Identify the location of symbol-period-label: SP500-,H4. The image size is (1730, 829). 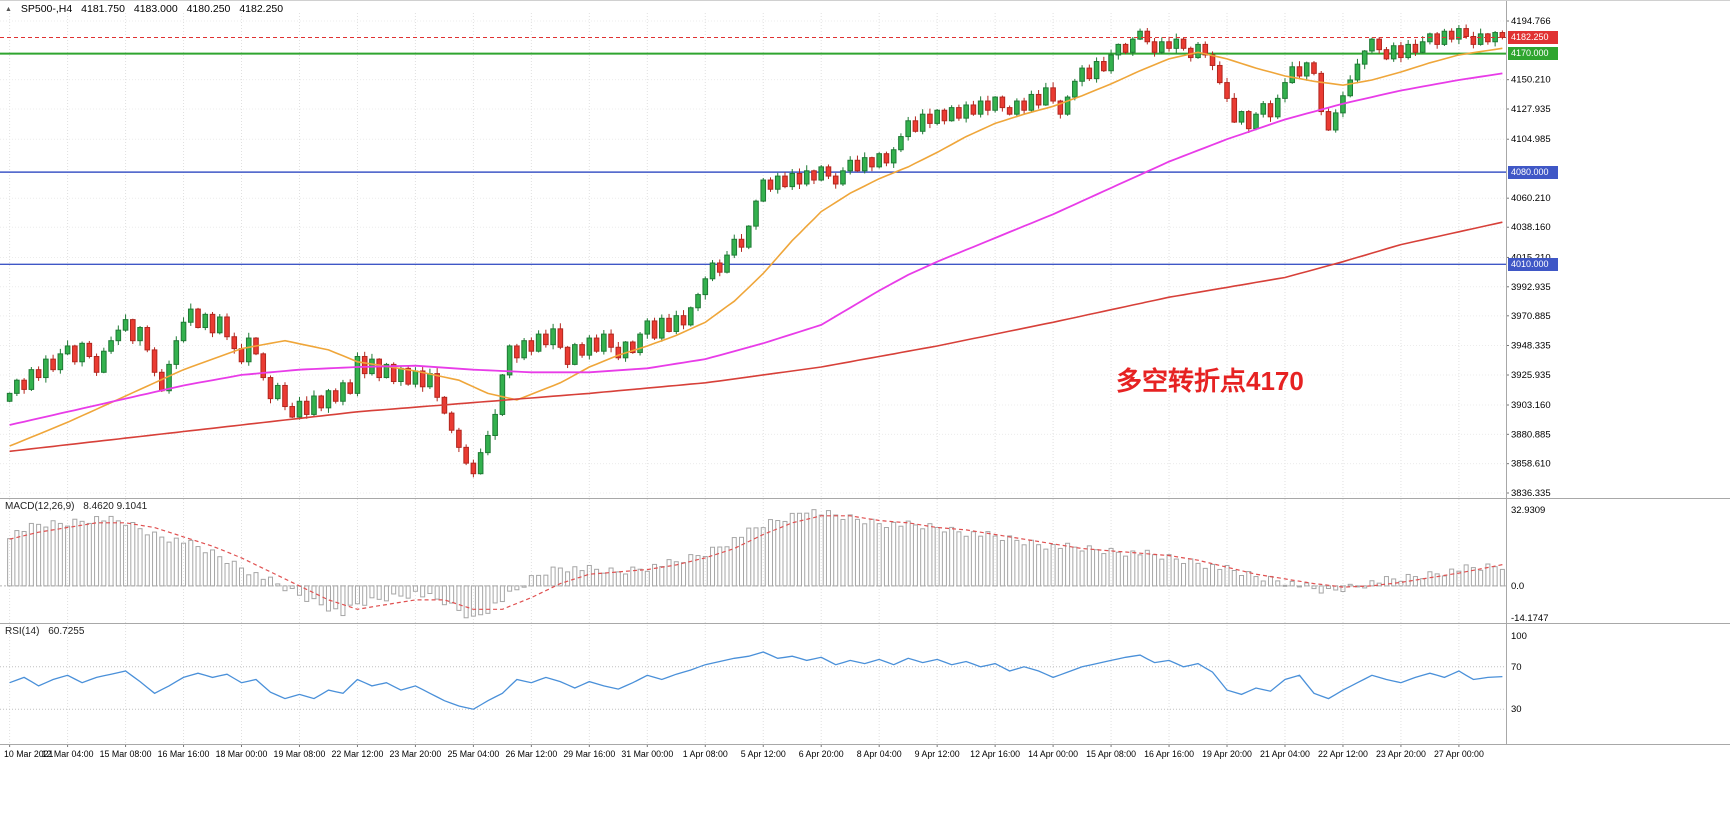
(46, 9).